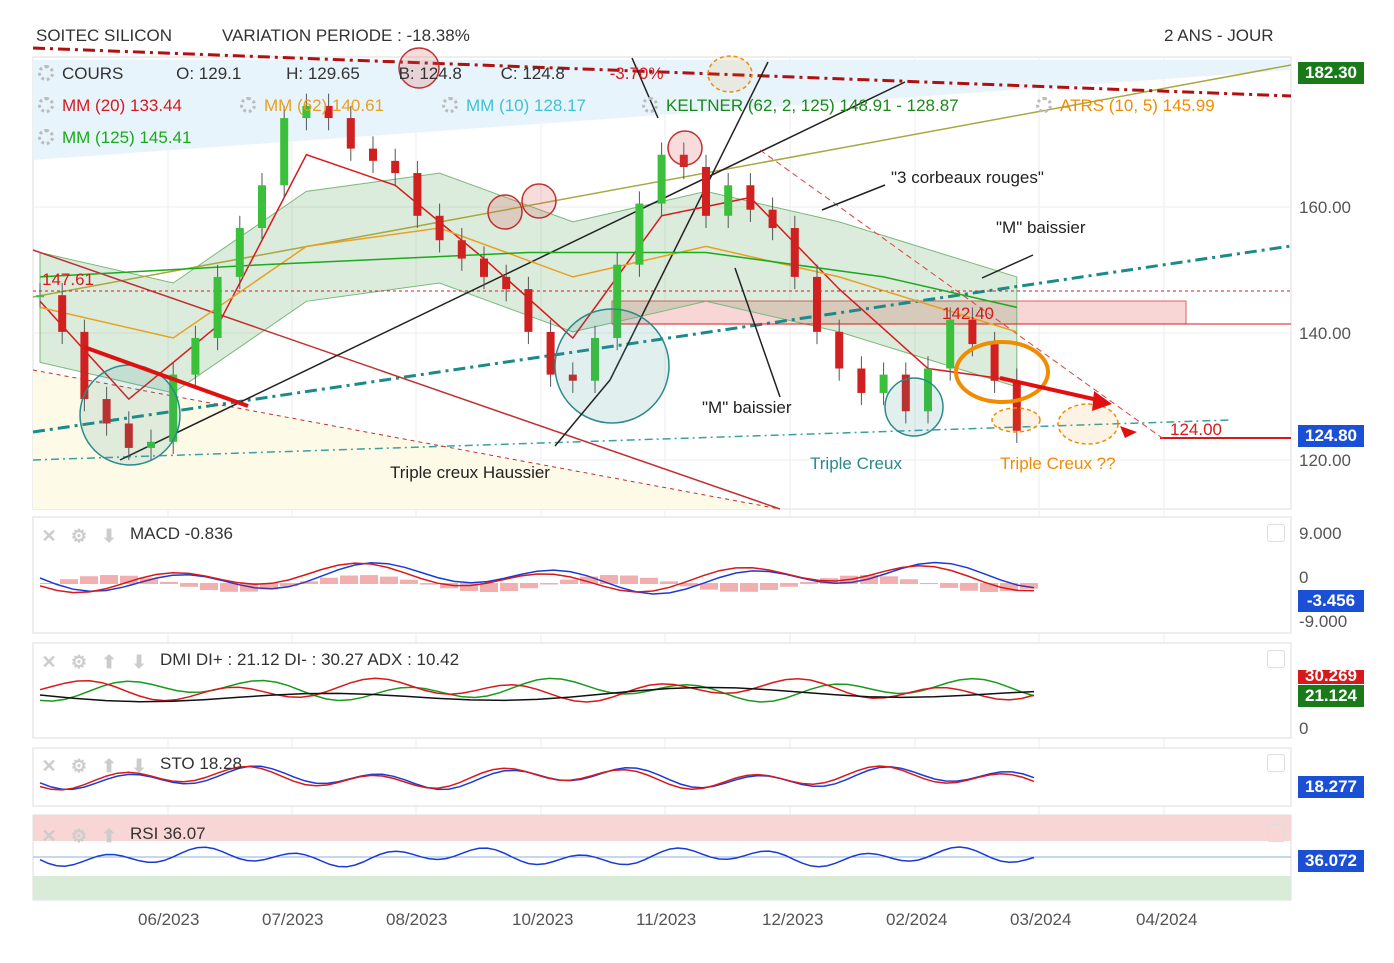 The height and width of the screenshot is (963, 1394). I want to click on period-selector: 2 ANS - JOUR, so click(1219, 35).